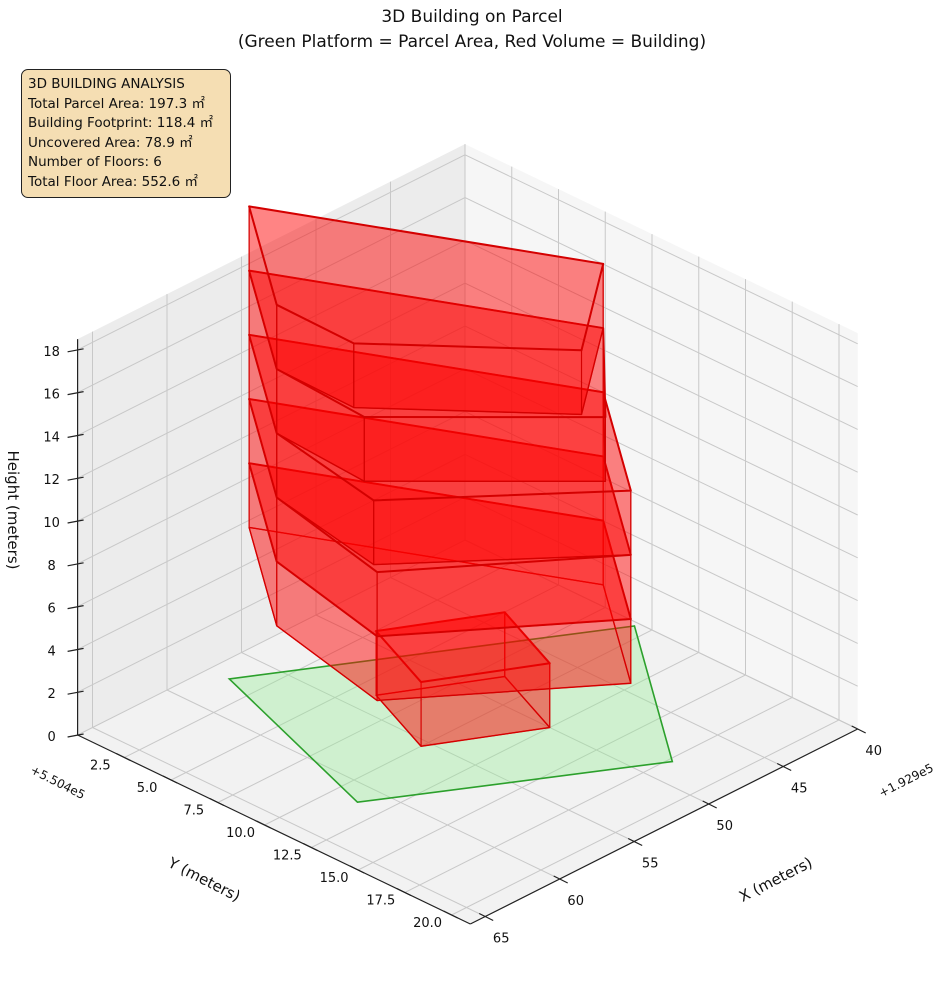 The width and height of the screenshot is (944, 992). Describe the element at coordinates (484, 449) in the screenshot. I see `floor-5-wall` at that location.